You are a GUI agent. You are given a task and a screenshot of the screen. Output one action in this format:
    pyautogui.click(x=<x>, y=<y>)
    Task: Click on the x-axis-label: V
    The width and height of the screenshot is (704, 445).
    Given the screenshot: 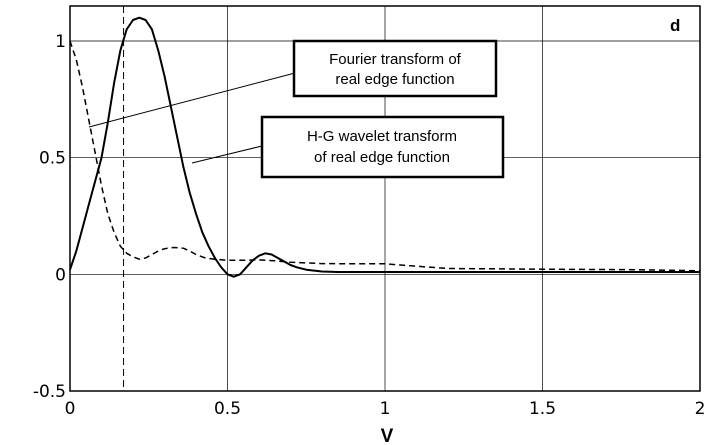 What is the action you would take?
    pyautogui.click(x=387, y=435)
    